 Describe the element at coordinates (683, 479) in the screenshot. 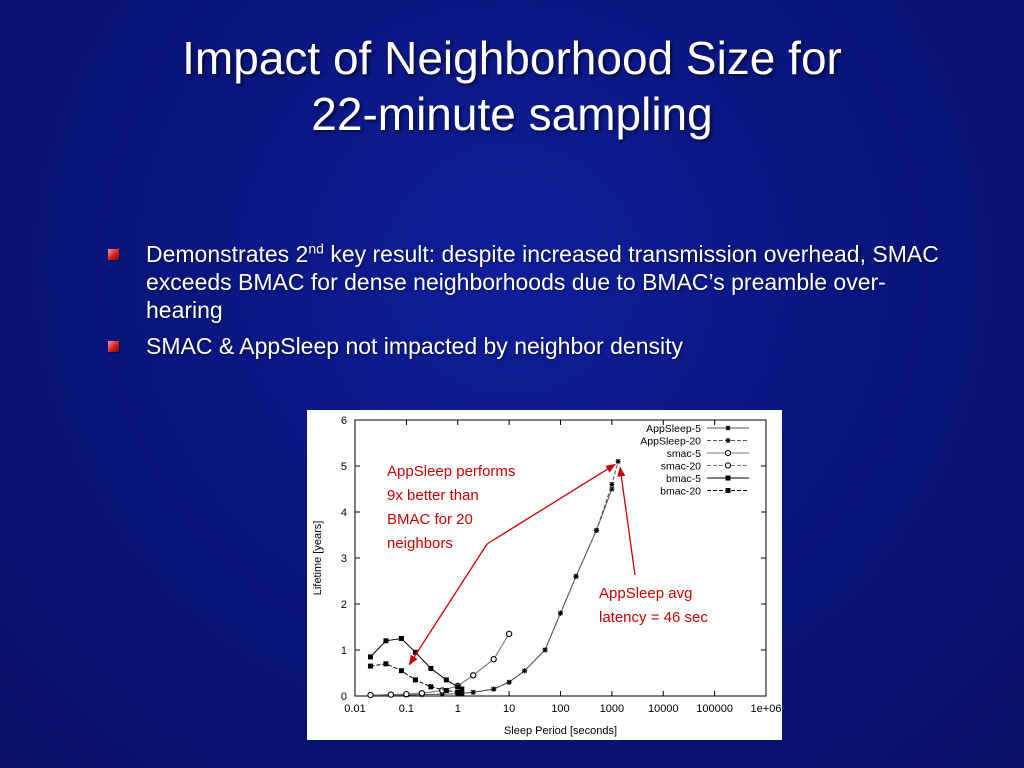

I see `legend-label-bmac-5: bmac-5` at that location.